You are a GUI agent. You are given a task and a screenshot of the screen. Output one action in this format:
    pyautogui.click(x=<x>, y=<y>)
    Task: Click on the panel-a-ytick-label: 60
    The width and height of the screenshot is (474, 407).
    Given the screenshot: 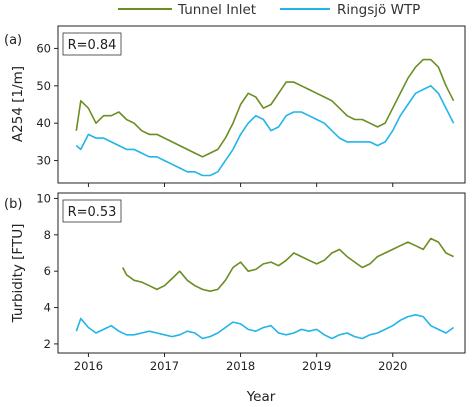 What is the action you would take?
    pyautogui.click(x=43, y=48)
    